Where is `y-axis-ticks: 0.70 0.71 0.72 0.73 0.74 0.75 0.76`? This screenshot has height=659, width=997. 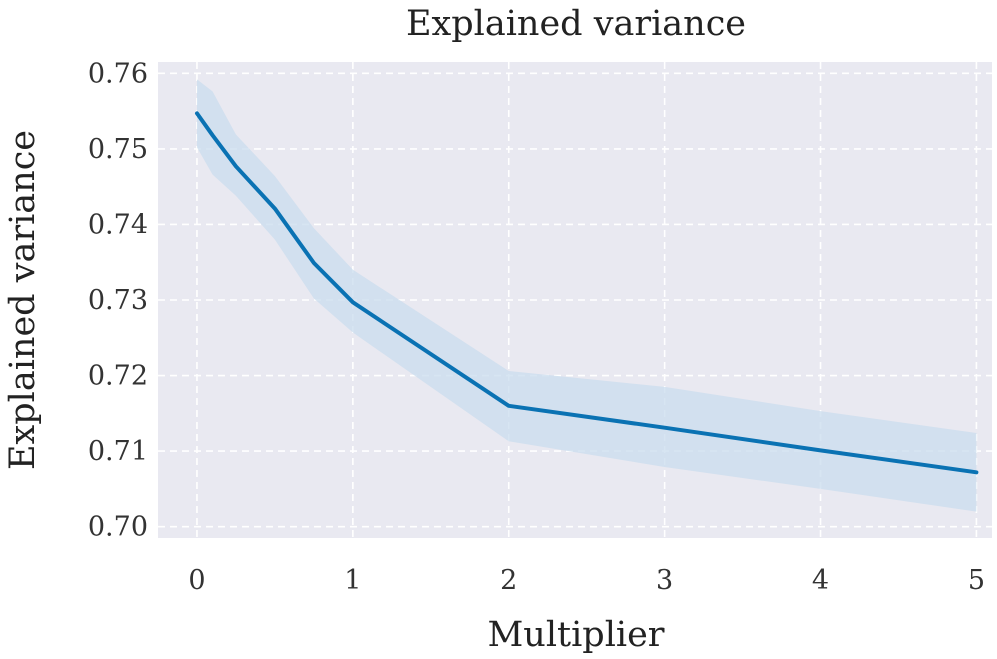
y-axis-ticks: 0.70 0.71 0.72 0.73 0.74 0.75 0.76 is located at coordinates (118, 300).